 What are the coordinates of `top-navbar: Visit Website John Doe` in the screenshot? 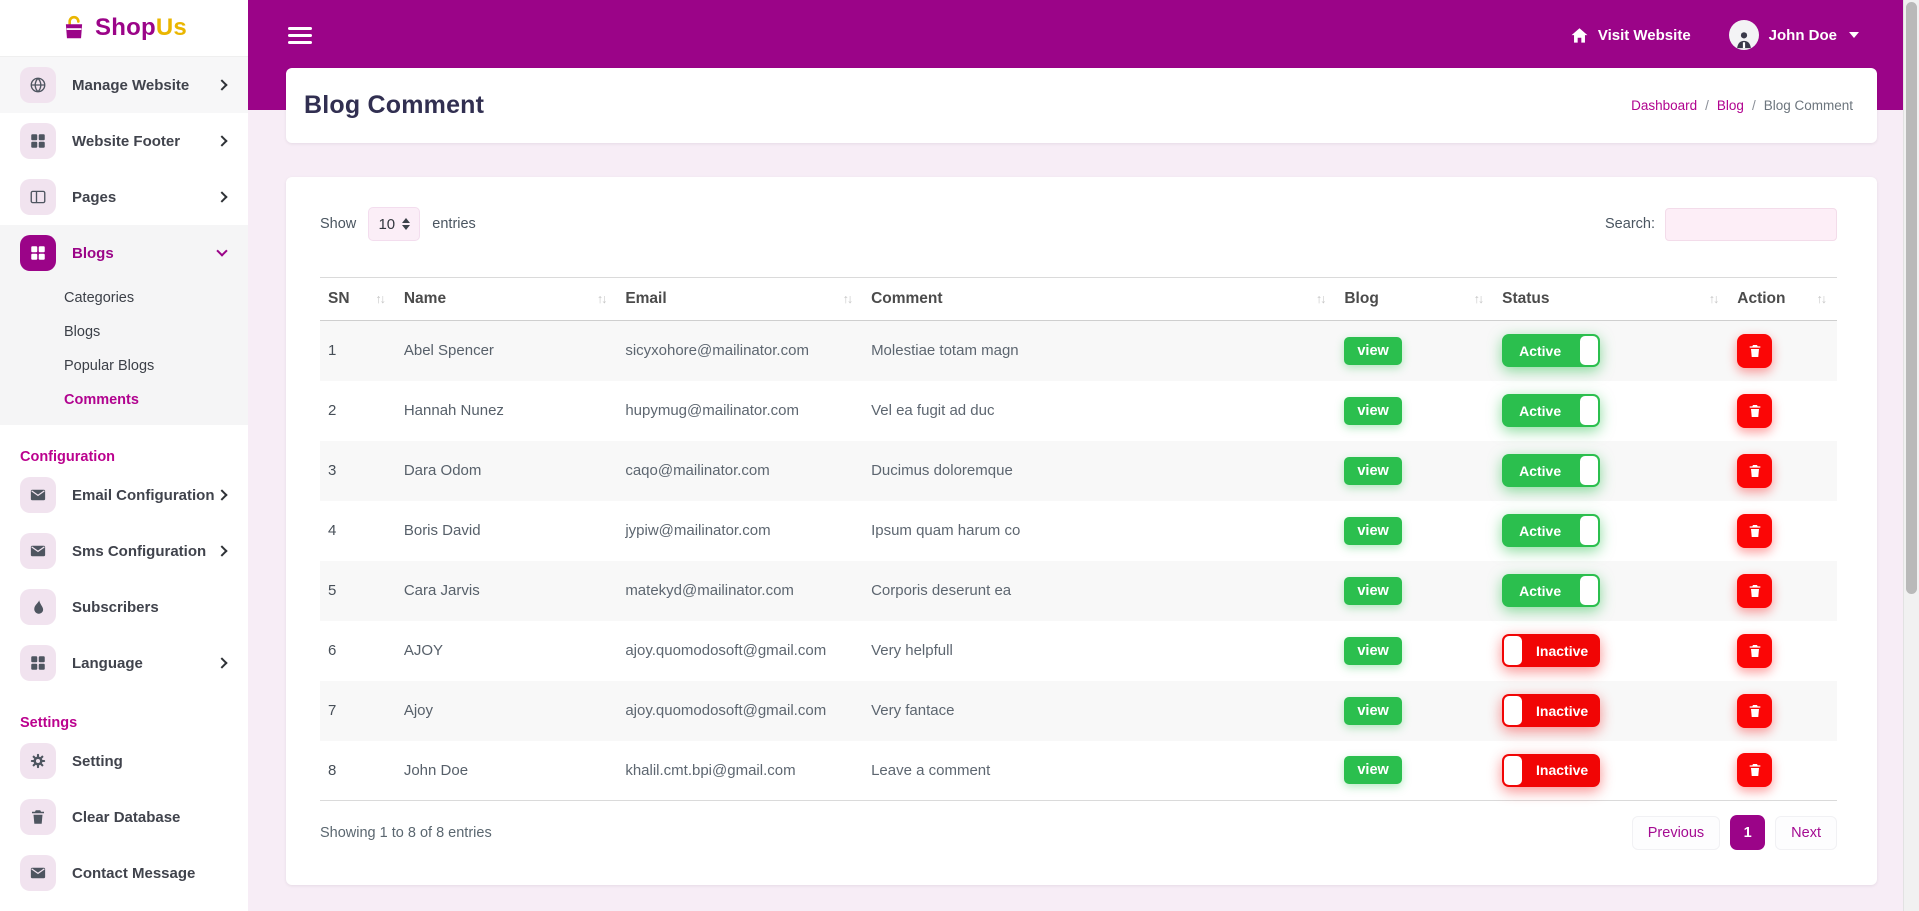 It's located at (1075, 35).